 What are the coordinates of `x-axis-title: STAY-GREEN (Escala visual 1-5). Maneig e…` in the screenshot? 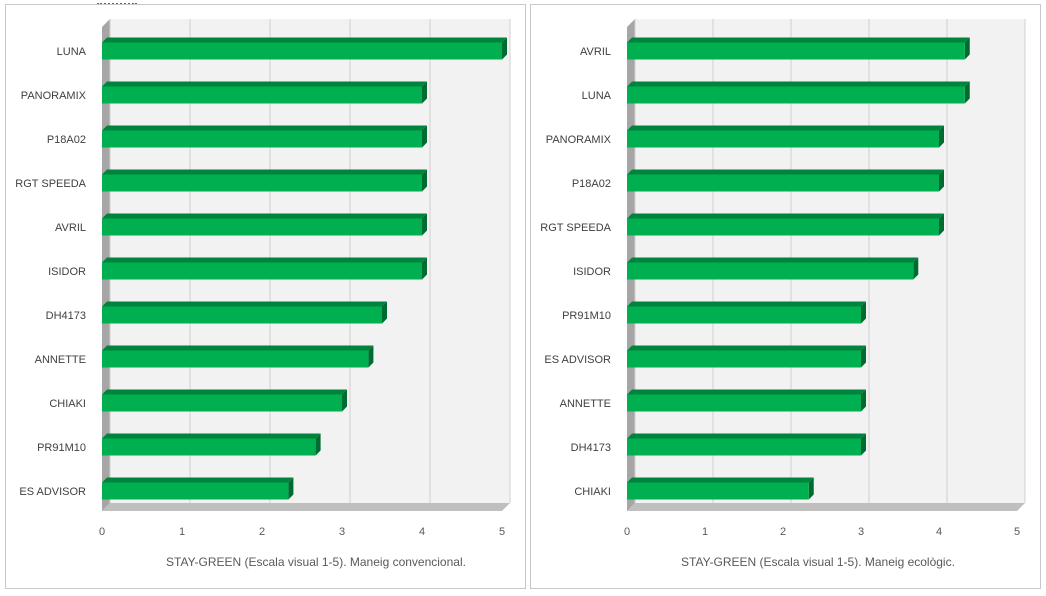 It's located at (818, 562).